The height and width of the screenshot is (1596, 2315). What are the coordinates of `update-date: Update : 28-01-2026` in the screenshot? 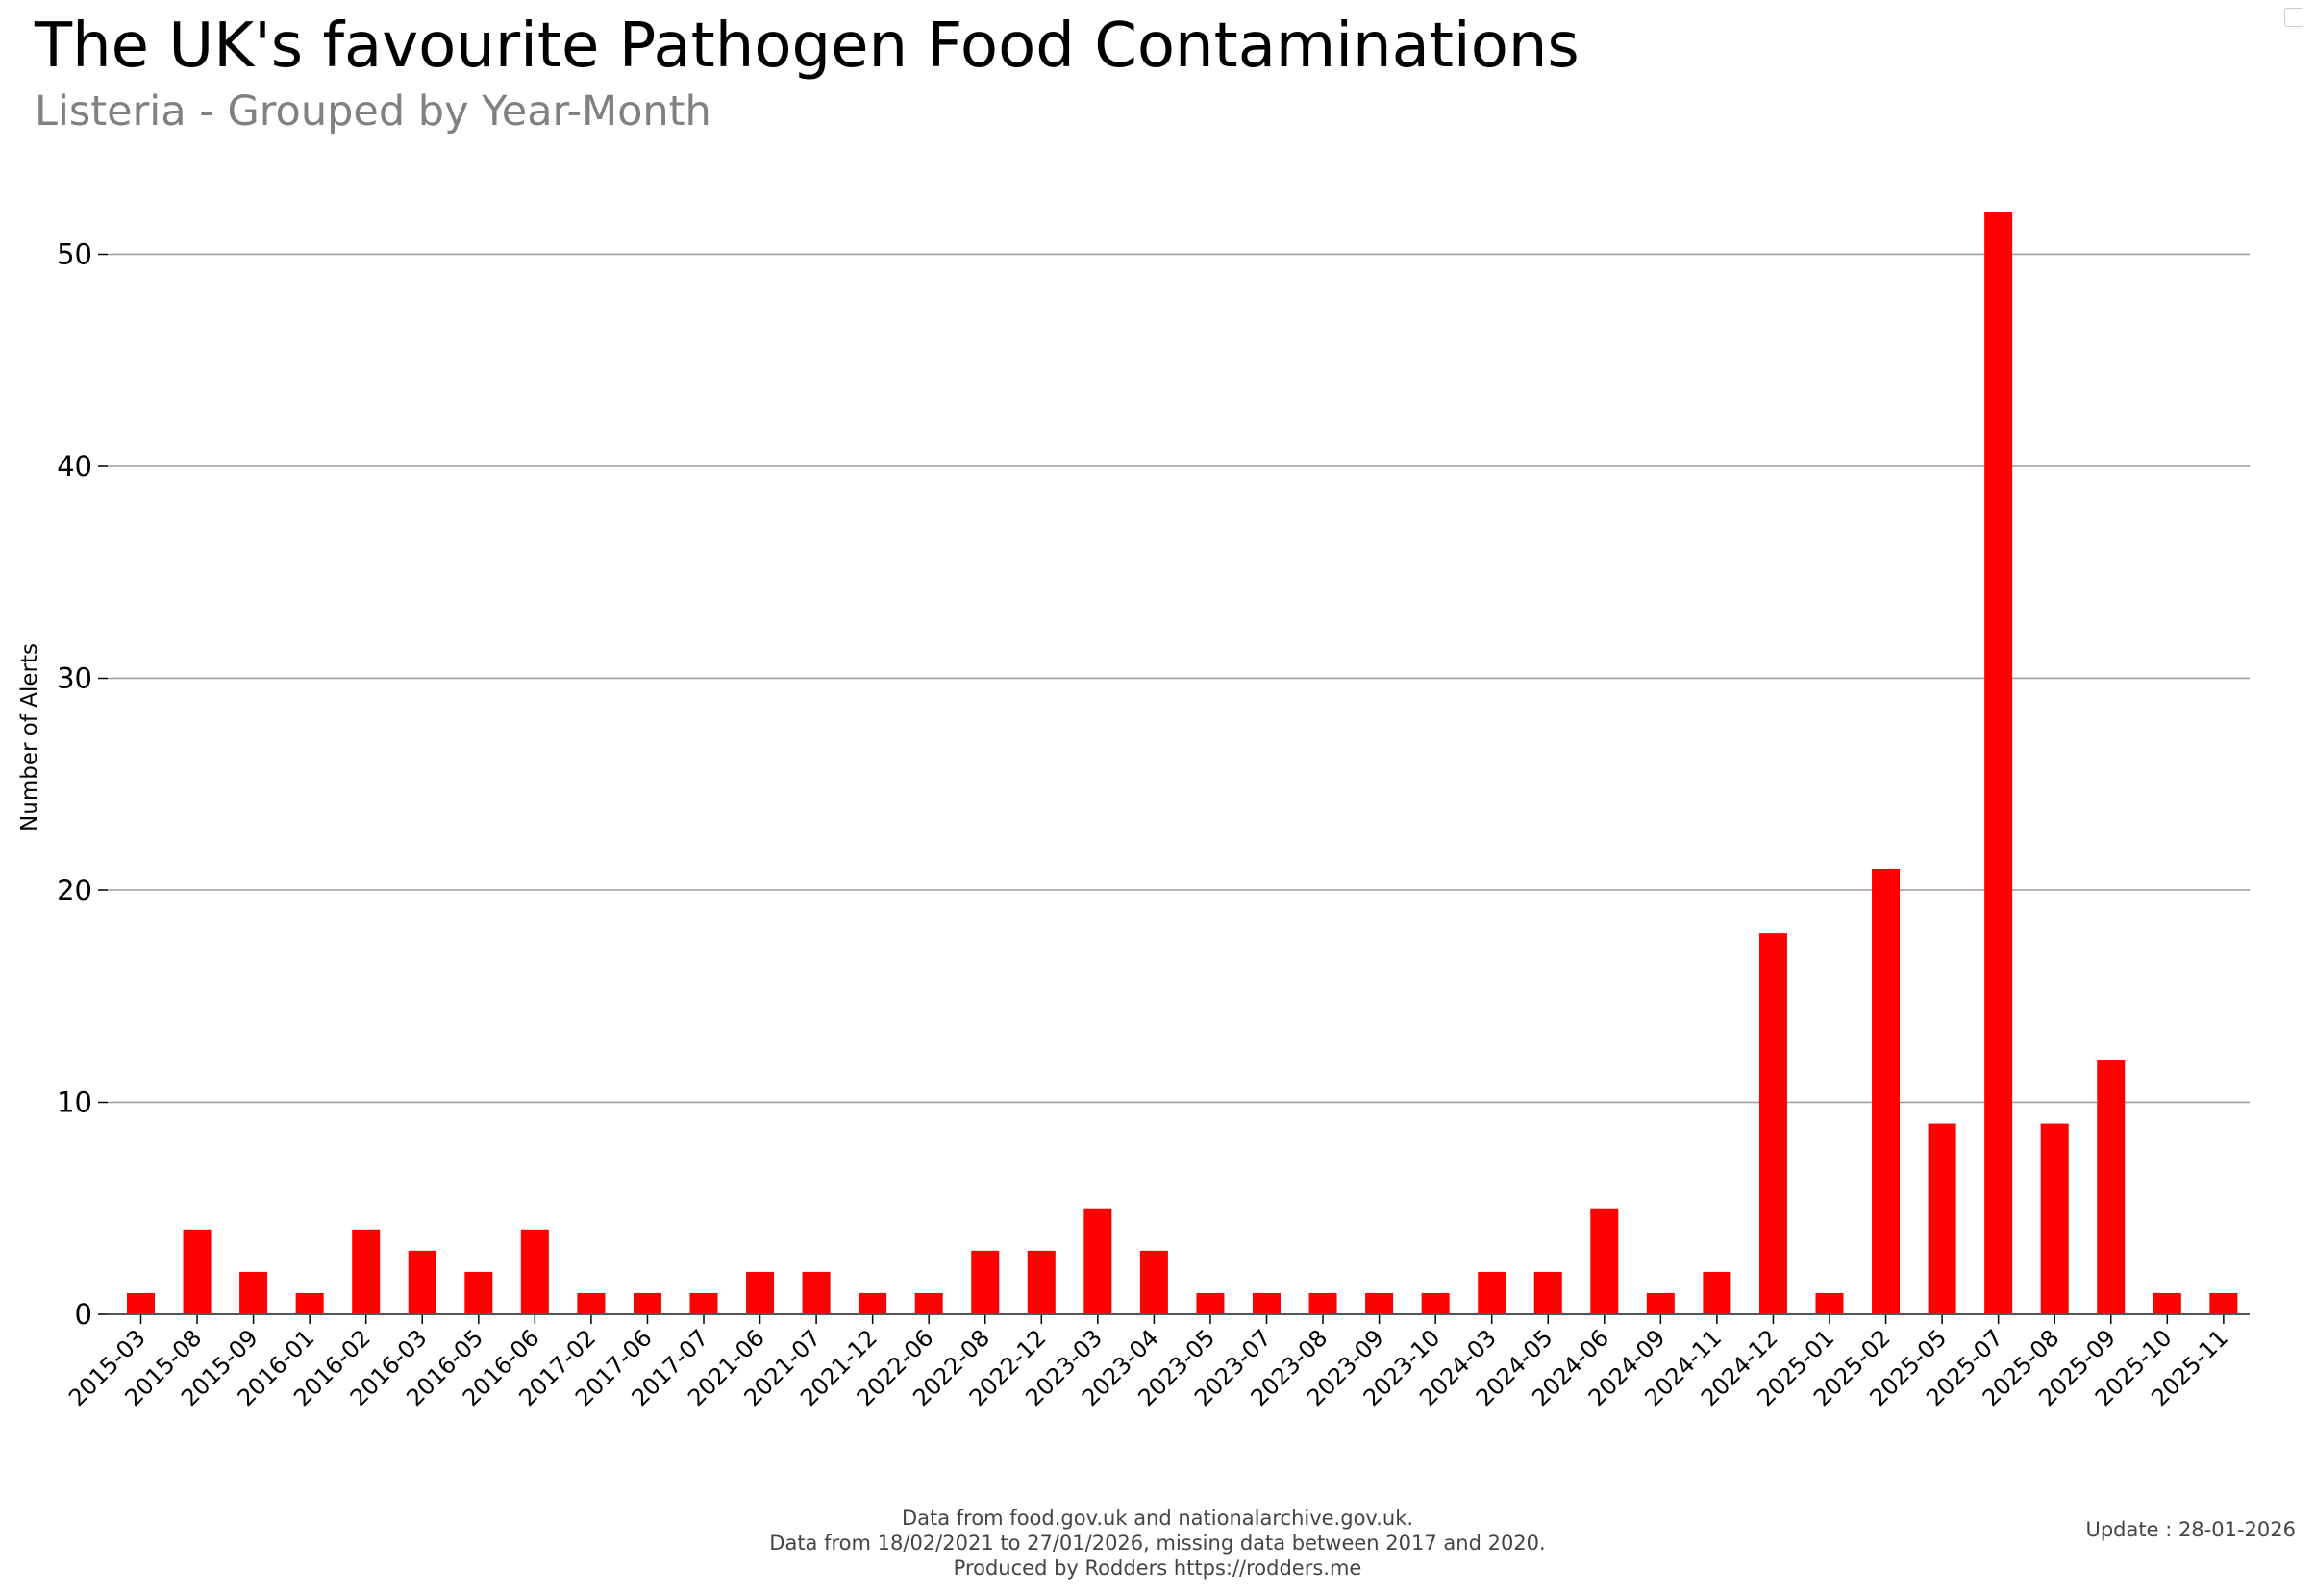 It's located at (2190, 1529).